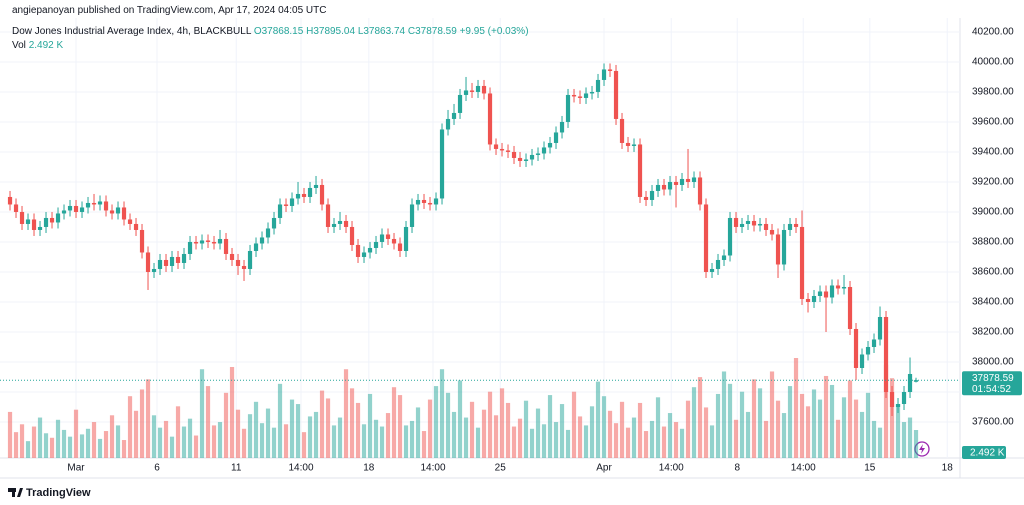  Describe the element at coordinates (494, 31) in the screenshot. I see `ohlc-change: +9.95 (+0.03%)` at that location.